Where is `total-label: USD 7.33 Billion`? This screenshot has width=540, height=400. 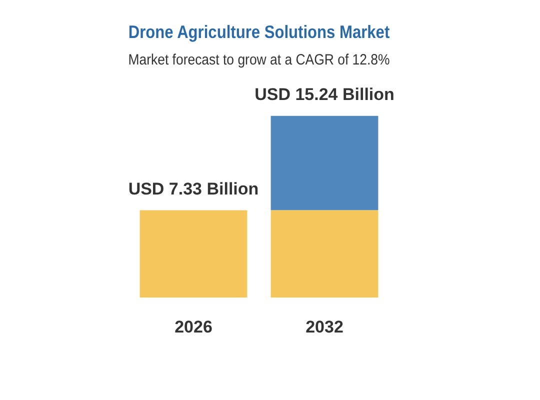
total-label: USD 7.33 Billion is located at coordinates (193, 188).